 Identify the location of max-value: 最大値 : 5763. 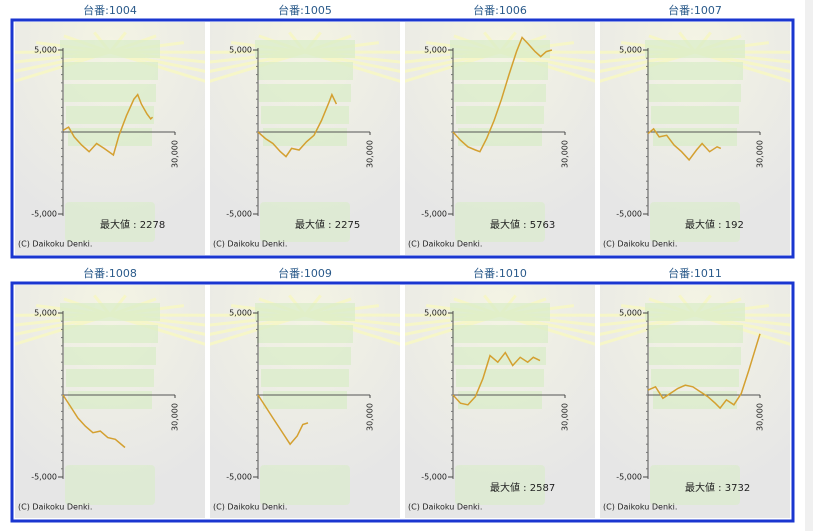
(522, 224).